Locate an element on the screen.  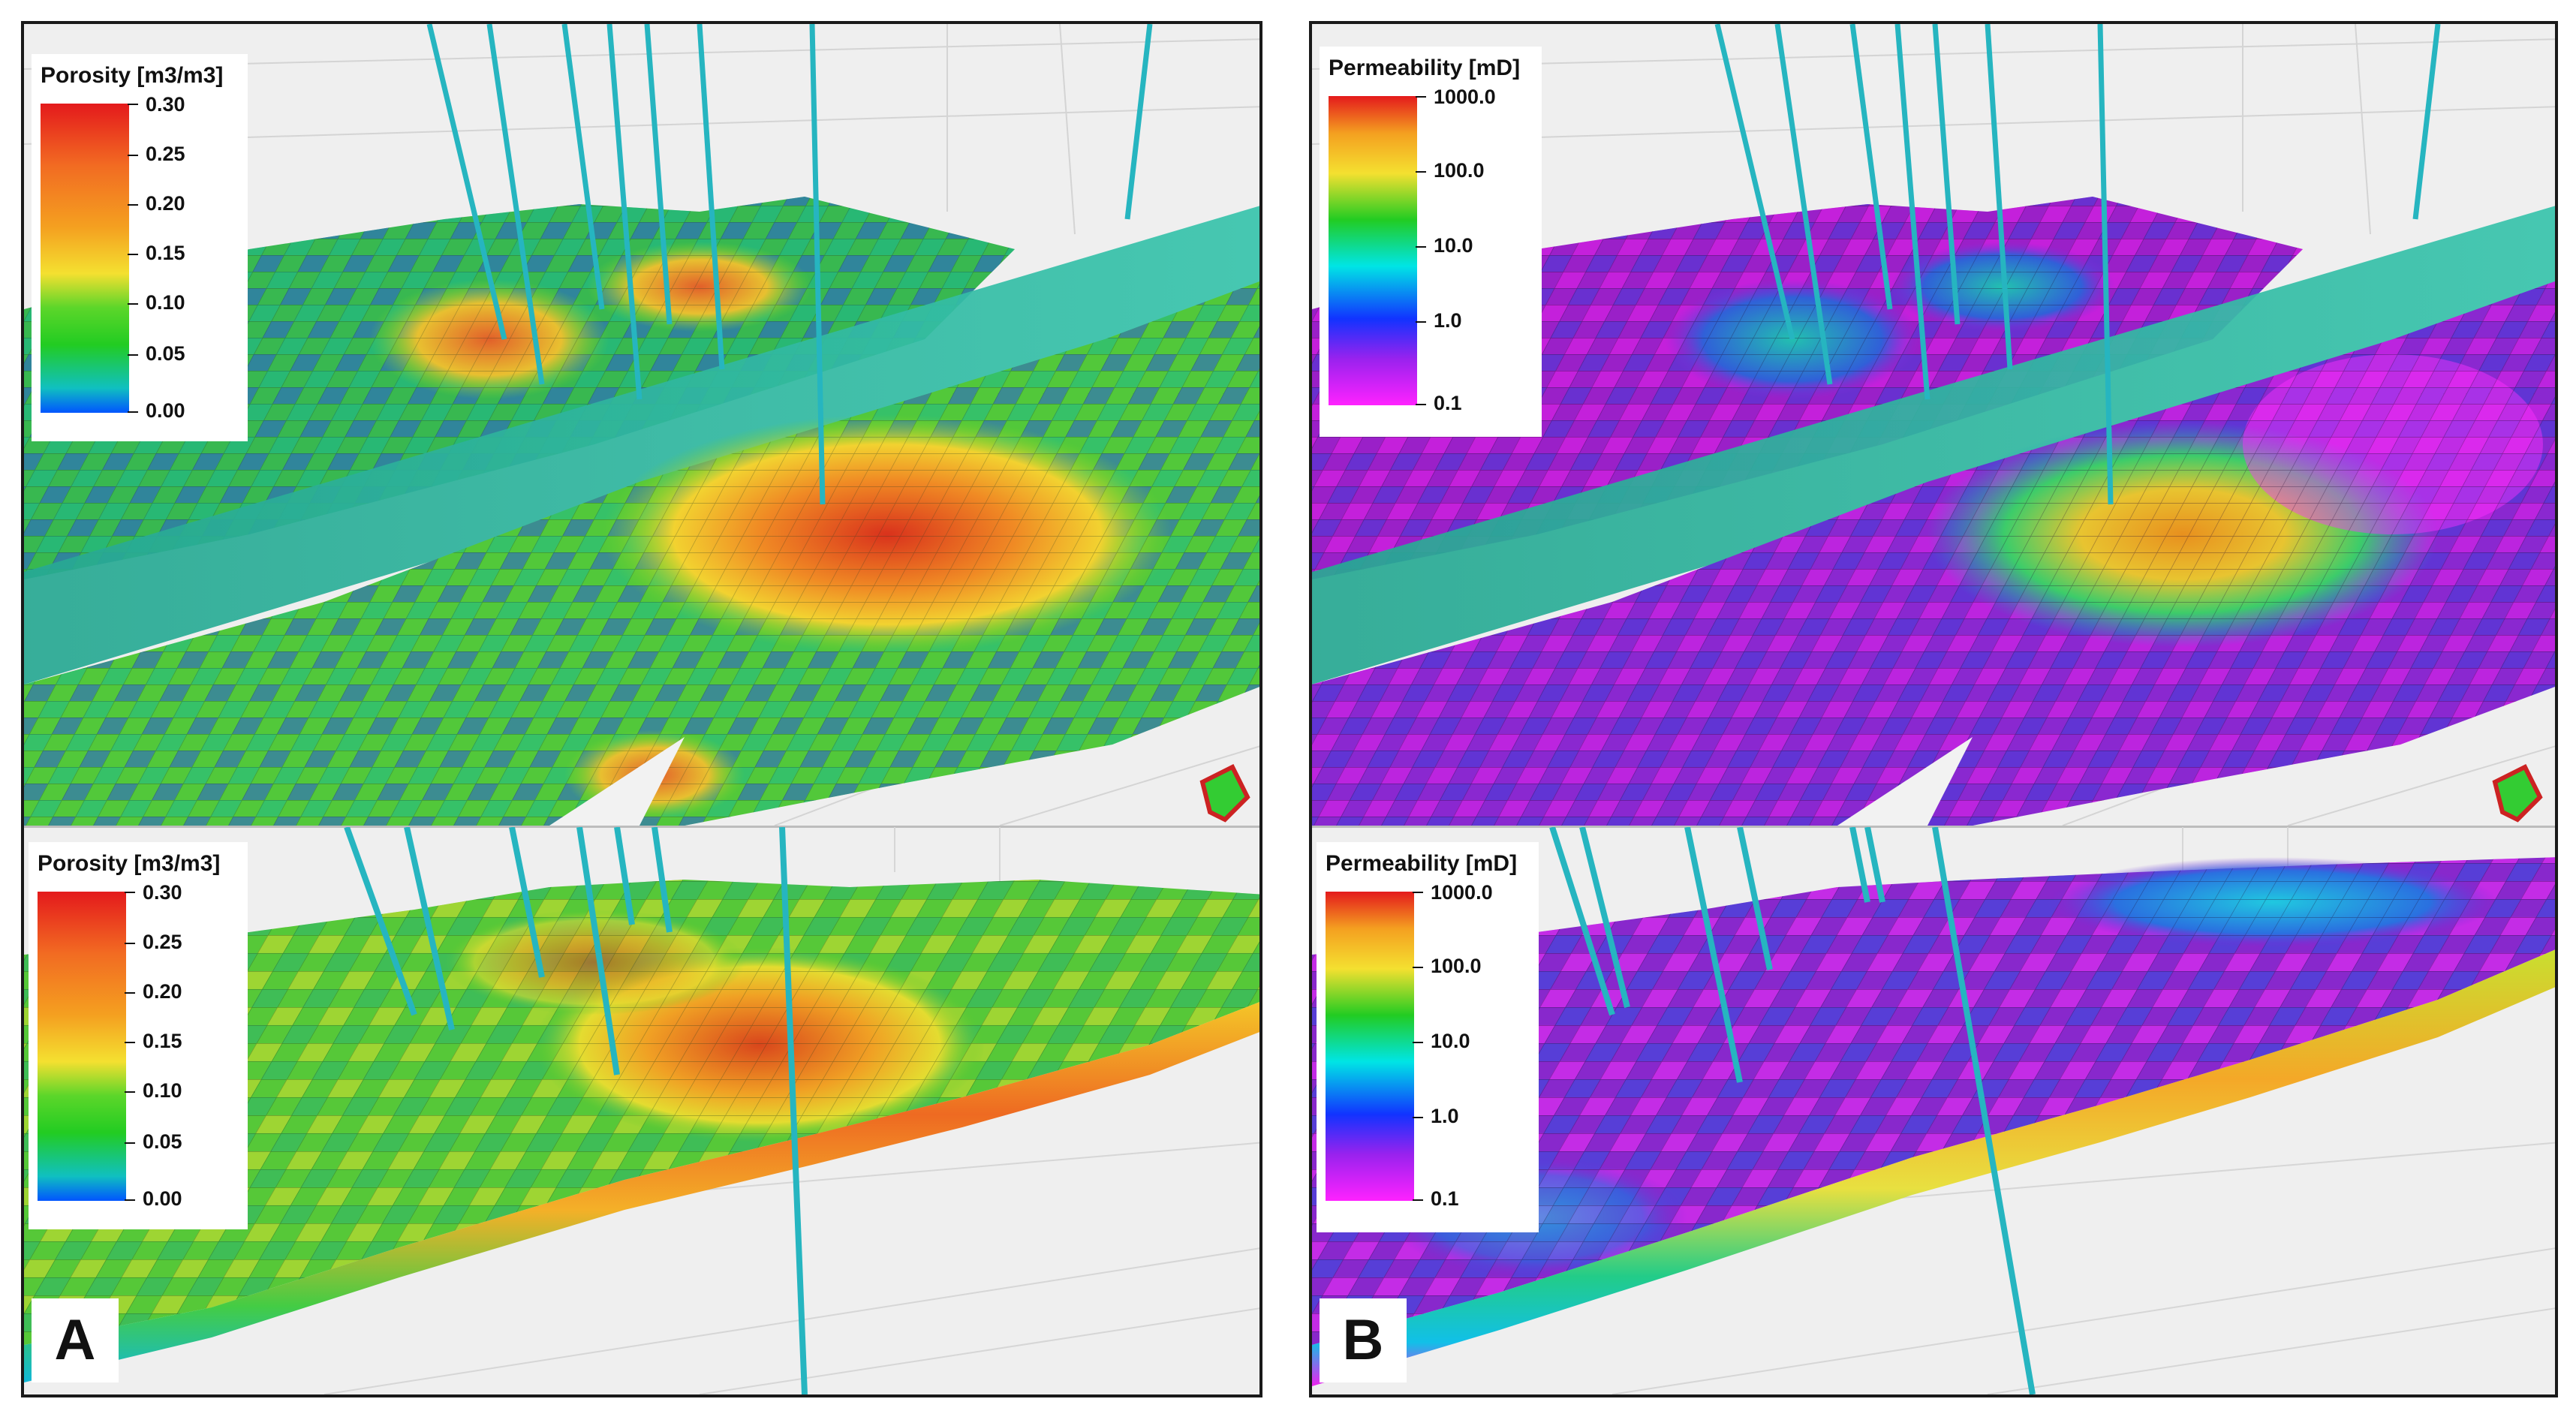
panel-label-b: B is located at coordinates (1363, 1340).